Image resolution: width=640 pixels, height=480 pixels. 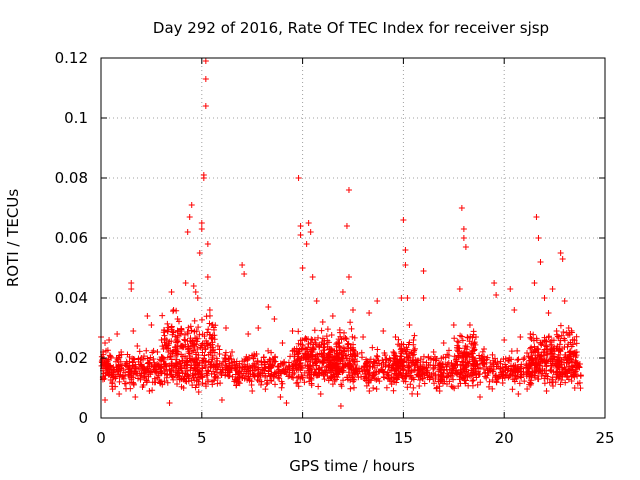 What do you see at coordinates (71, 58) in the screenshot?
I see `y-tick-label: 0.12` at bounding box center [71, 58].